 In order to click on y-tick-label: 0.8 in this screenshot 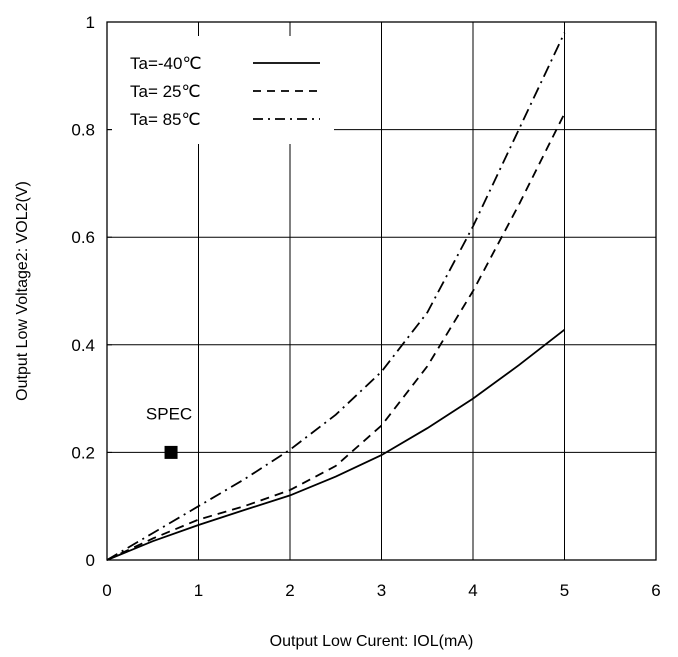, I will do `click(83, 130)`.